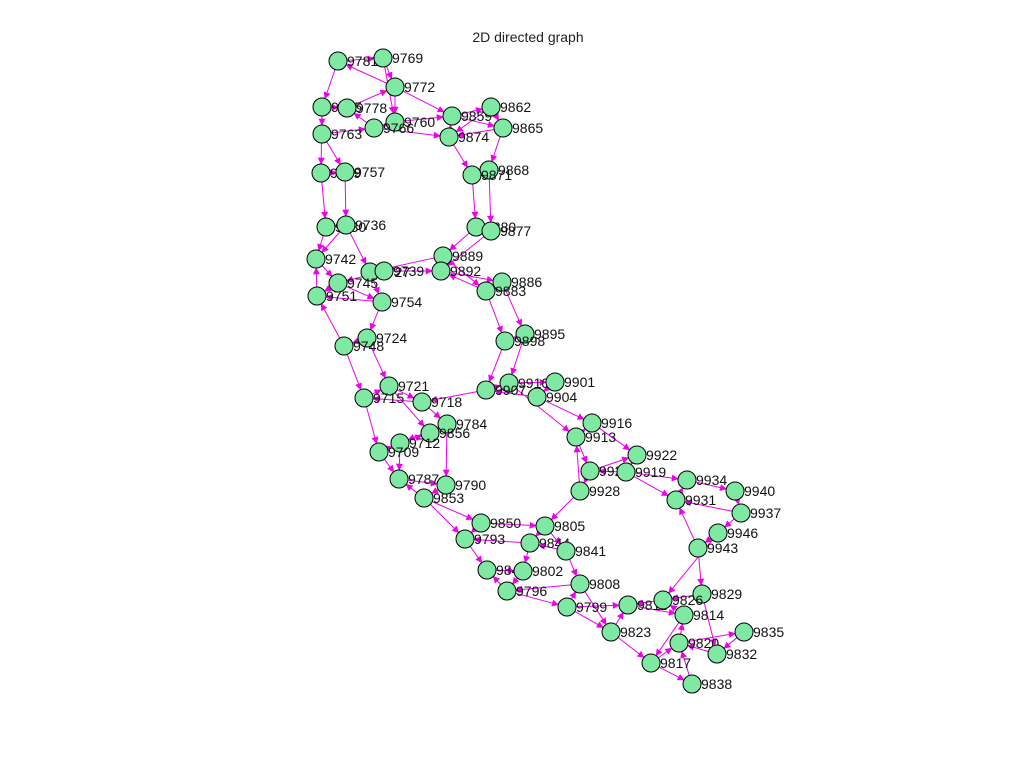 Image resolution: width=1024 pixels, height=768 pixels. Describe the element at coordinates (403, 452) in the screenshot. I see `node-label: 9709` at that location.